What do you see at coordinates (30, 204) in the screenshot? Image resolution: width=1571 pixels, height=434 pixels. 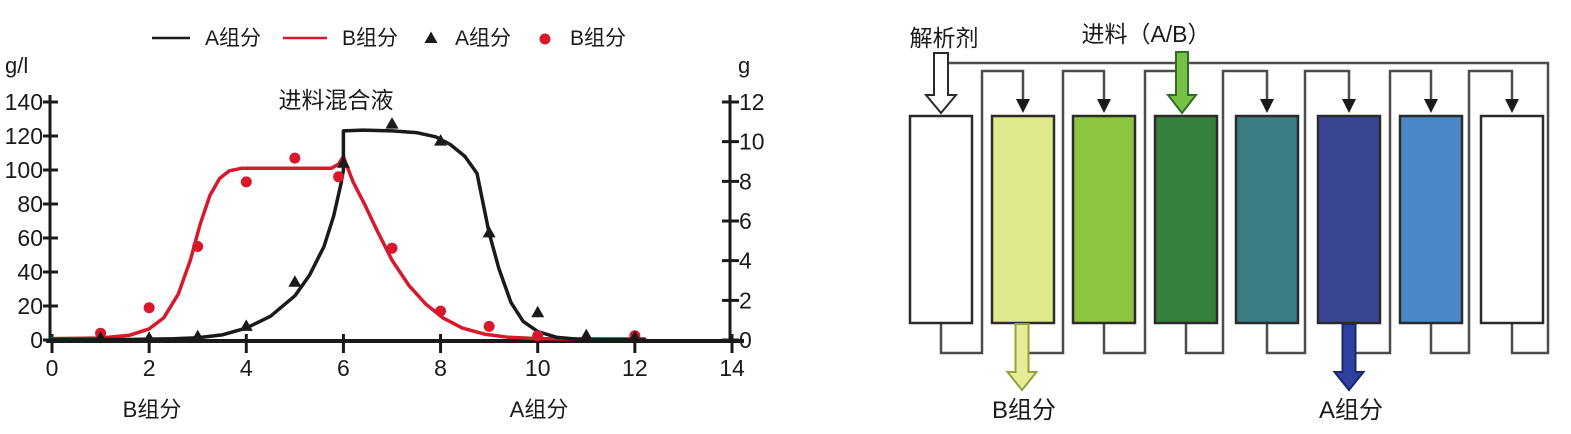 I see `left-tick-label: 80` at bounding box center [30, 204].